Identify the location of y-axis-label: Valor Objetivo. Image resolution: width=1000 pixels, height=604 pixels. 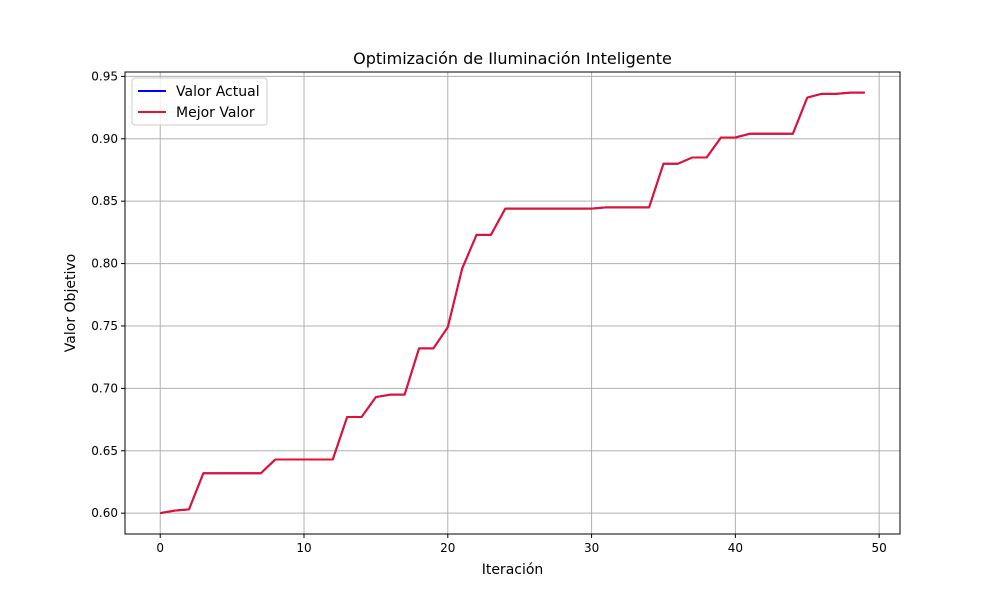
(71, 303).